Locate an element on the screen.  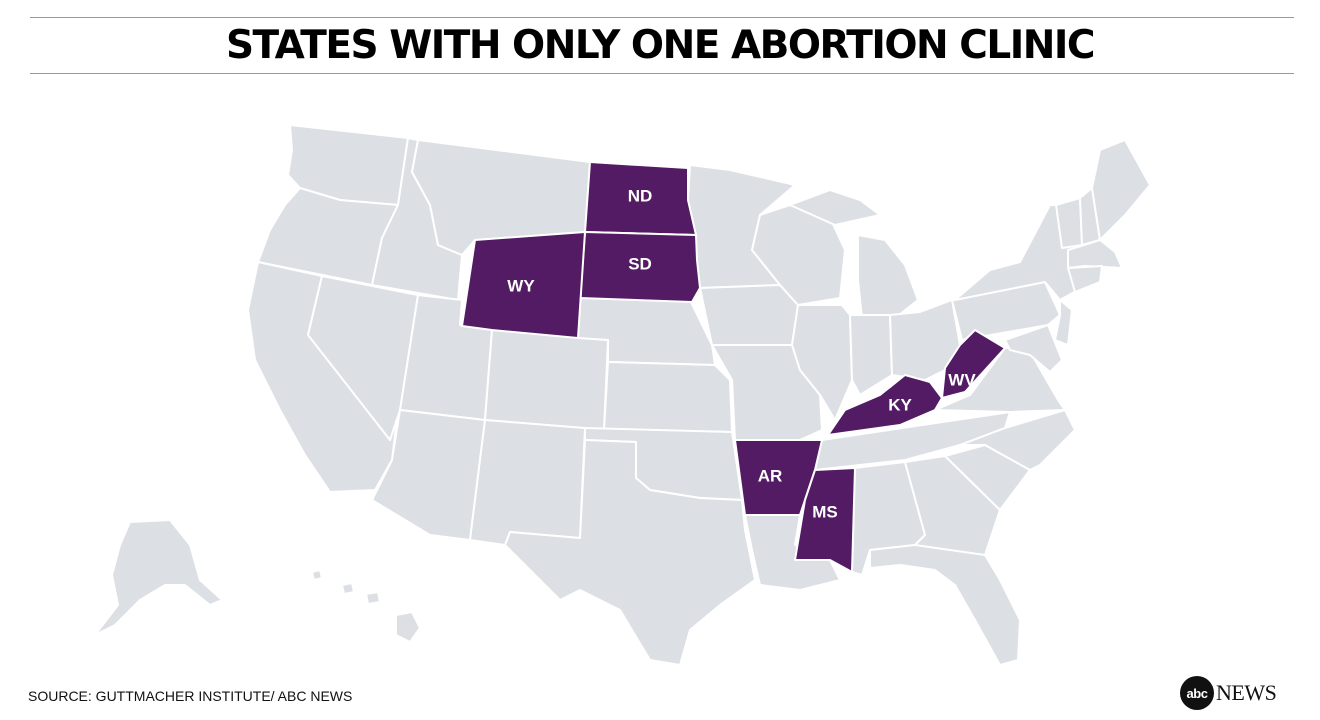
state-label-wv: WV is located at coordinates (962, 379).